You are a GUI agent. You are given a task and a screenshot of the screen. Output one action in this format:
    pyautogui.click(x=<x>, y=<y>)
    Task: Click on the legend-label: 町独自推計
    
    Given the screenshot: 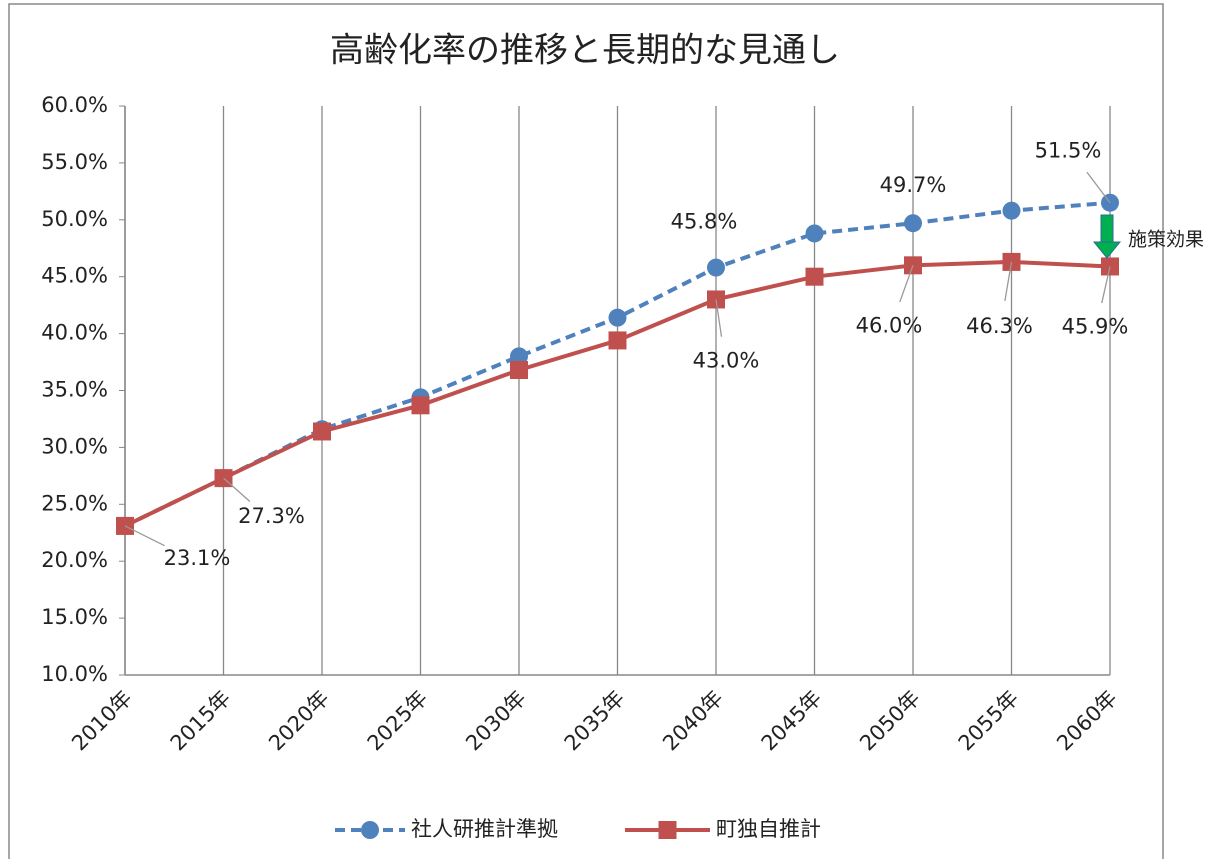 What is the action you would take?
    pyautogui.click(x=768, y=829)
    